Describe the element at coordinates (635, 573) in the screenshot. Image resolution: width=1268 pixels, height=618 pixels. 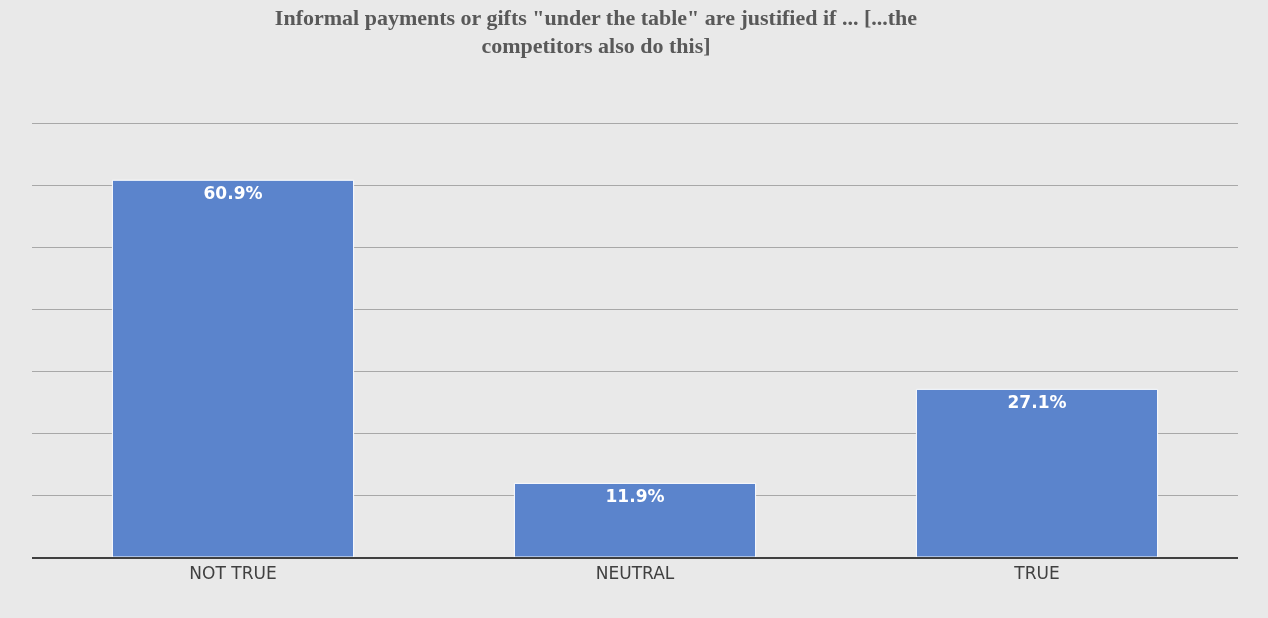
I see `x-tick-label: NEUTRAL` at that location.